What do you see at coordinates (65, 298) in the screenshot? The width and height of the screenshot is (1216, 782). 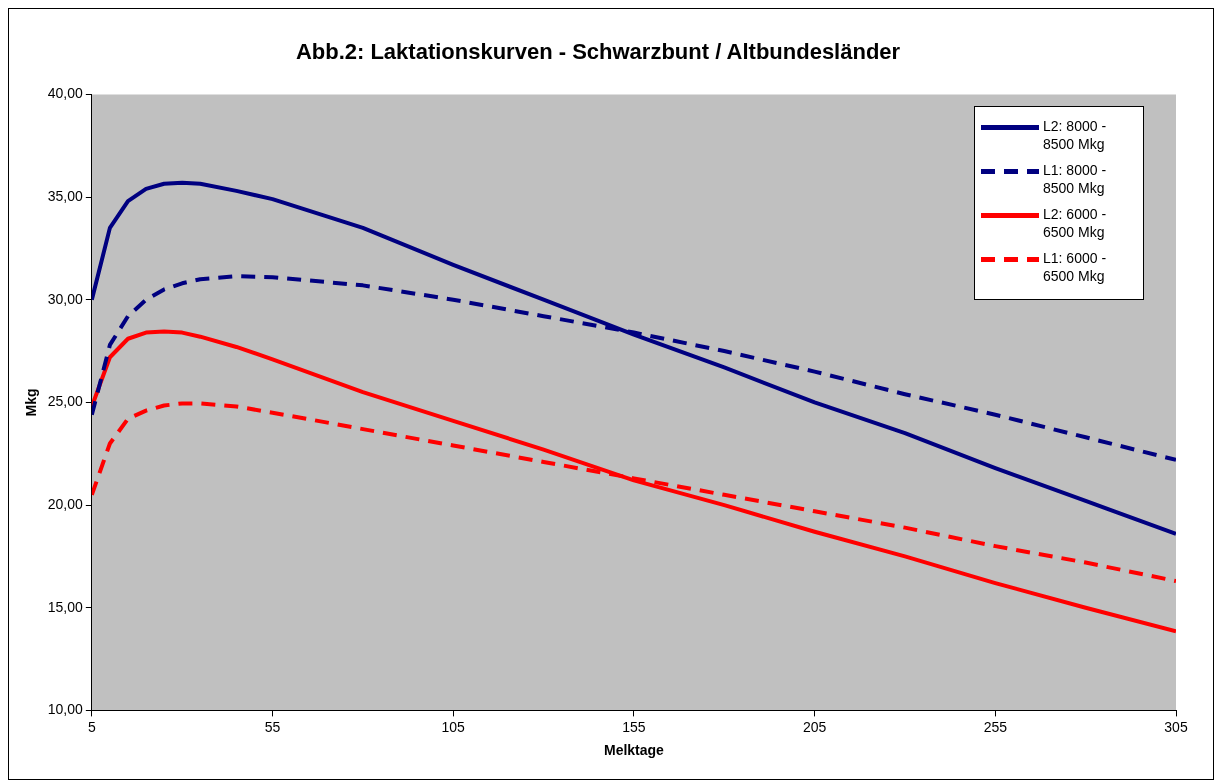 I see `y-tick-label: 30,00` at bounding box center [65, 298].